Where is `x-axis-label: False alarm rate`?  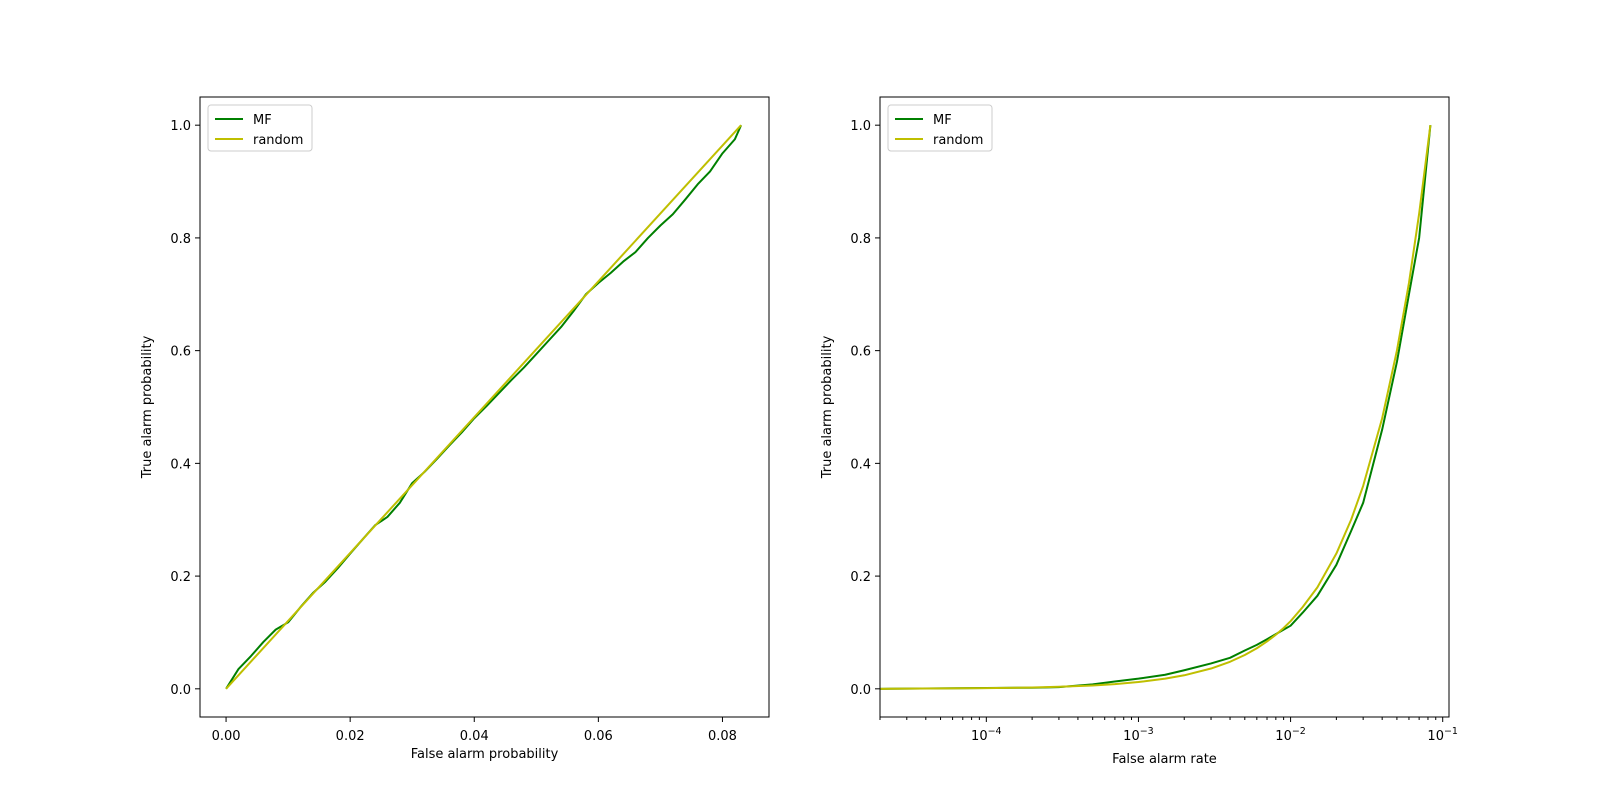
x-axis-label: False alarm rate is located at coordinates (1164, 759).